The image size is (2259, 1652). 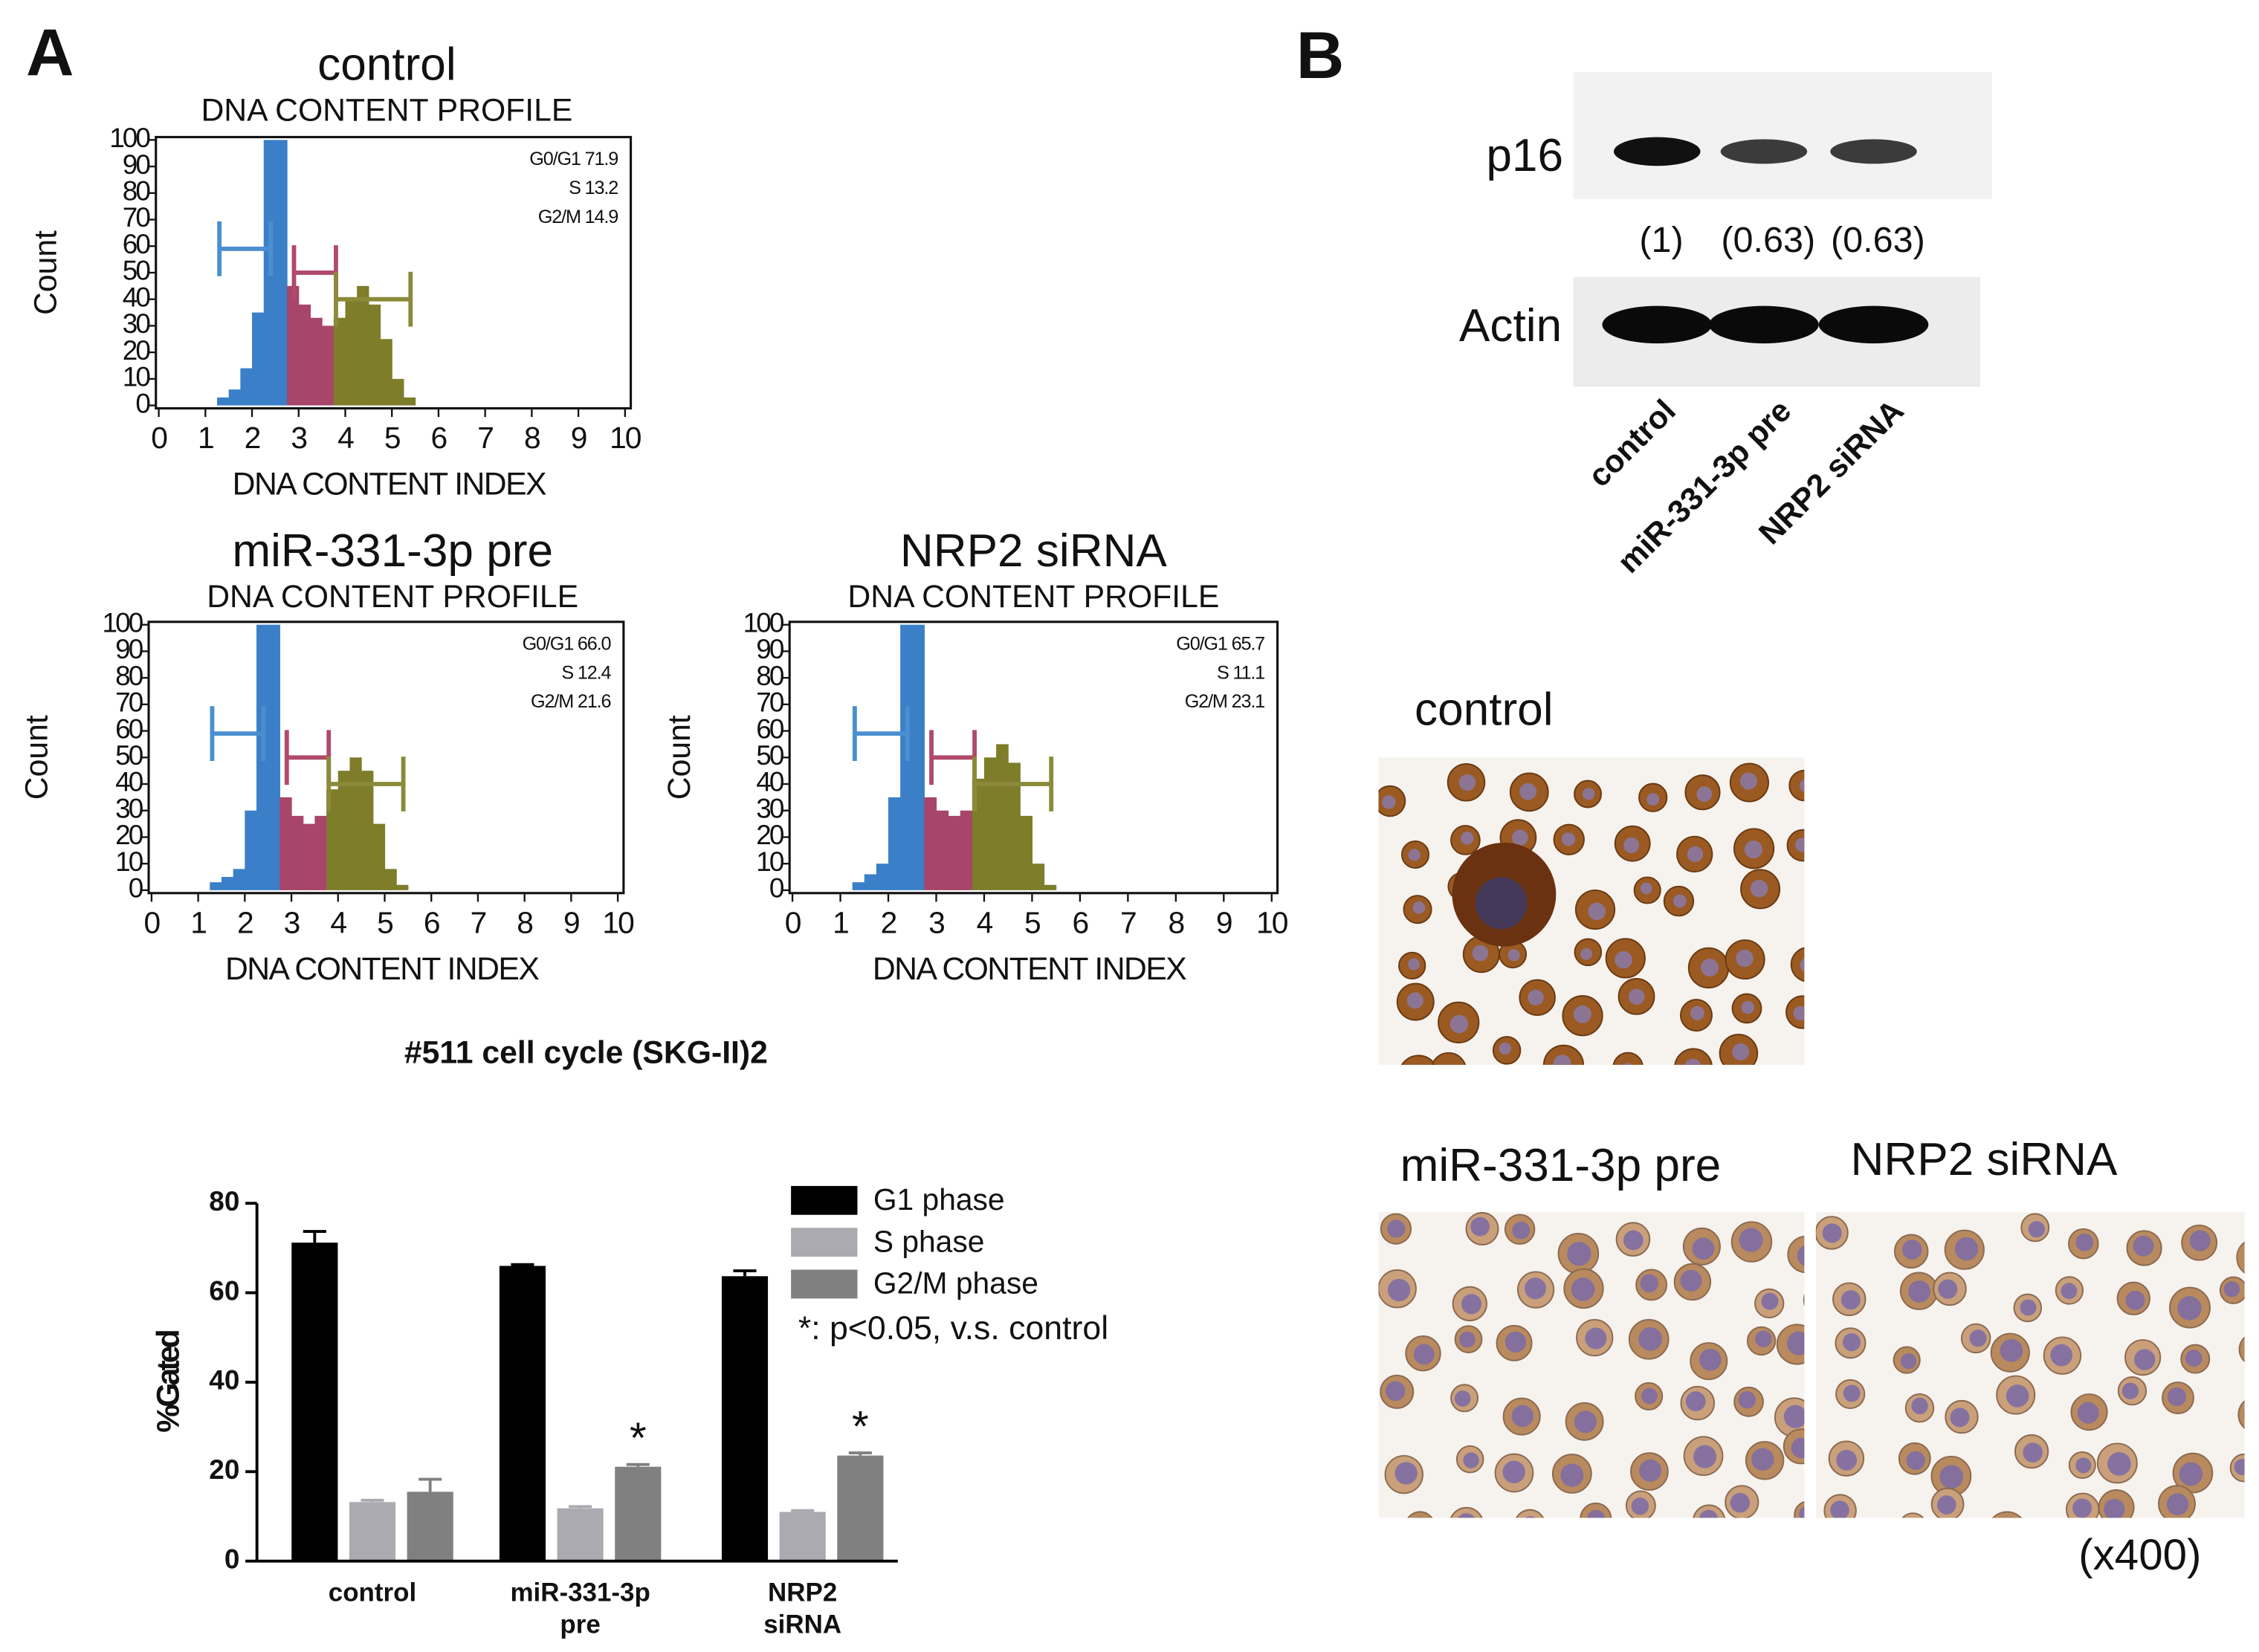 What do you see at coordinates (586, 1053) in the screenshot?
I see `chart-title: #511 cell cycle (SKG-II)2` at bounding box center [586, 1053].